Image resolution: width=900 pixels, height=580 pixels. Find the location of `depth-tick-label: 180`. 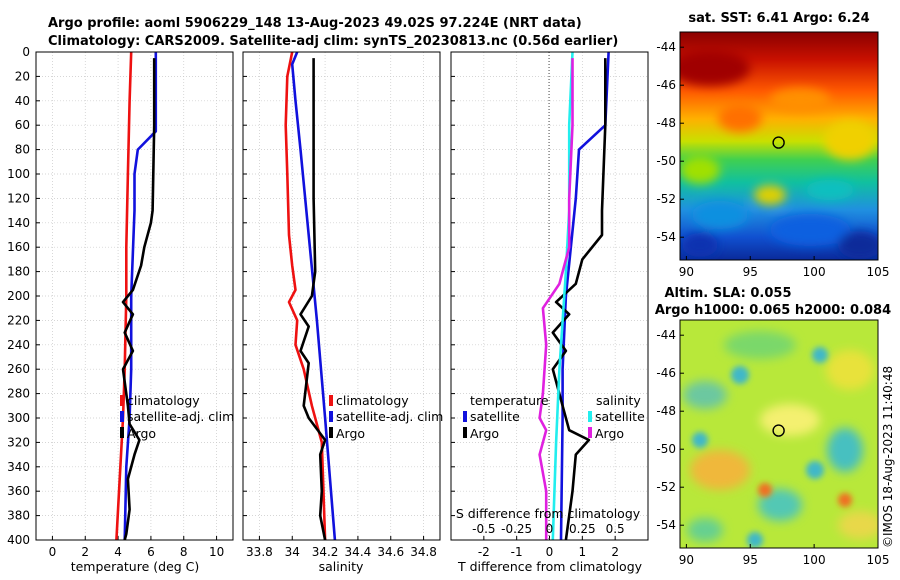

depth-tick-label: 180 is located at coordinates (18, 272).